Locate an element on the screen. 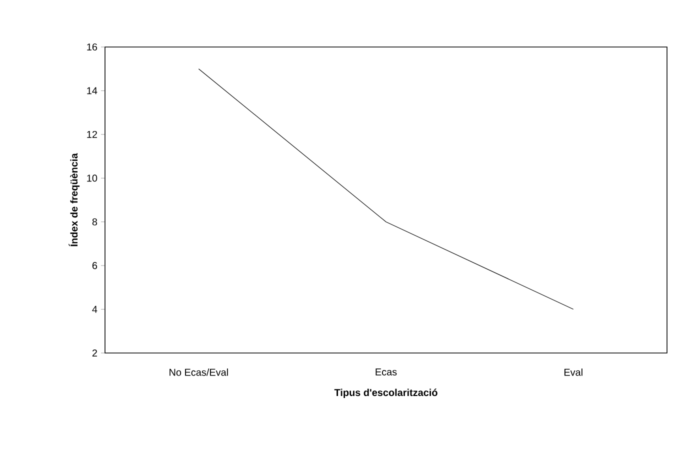  y-tick-label: 6 is located at coordinates (95, 266).